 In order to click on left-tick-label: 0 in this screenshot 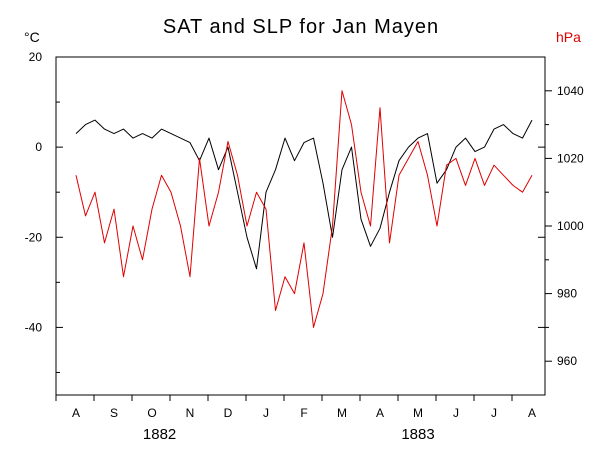, I will do `click(38, 147)`.